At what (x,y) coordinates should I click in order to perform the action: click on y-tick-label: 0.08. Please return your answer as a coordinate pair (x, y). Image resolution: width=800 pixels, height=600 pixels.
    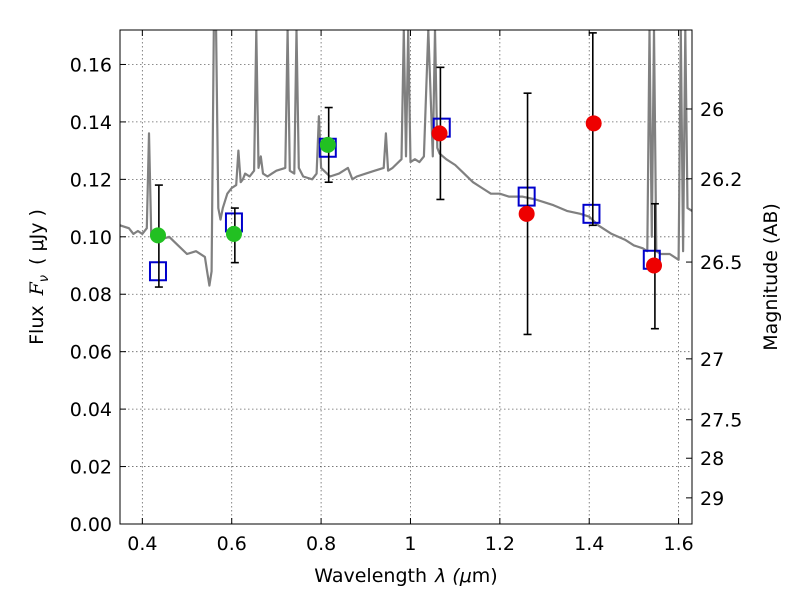
    Looking at the image, I should click on (91, 295).